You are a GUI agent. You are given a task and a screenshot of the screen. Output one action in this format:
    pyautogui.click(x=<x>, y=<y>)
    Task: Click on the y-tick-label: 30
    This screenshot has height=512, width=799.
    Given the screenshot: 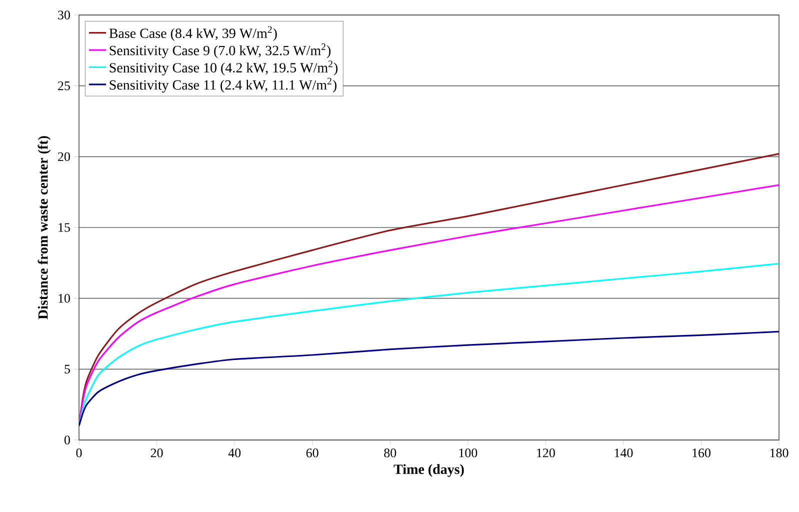 What is the action you would take?
    pyautogui.click(x=64, y=15)
    